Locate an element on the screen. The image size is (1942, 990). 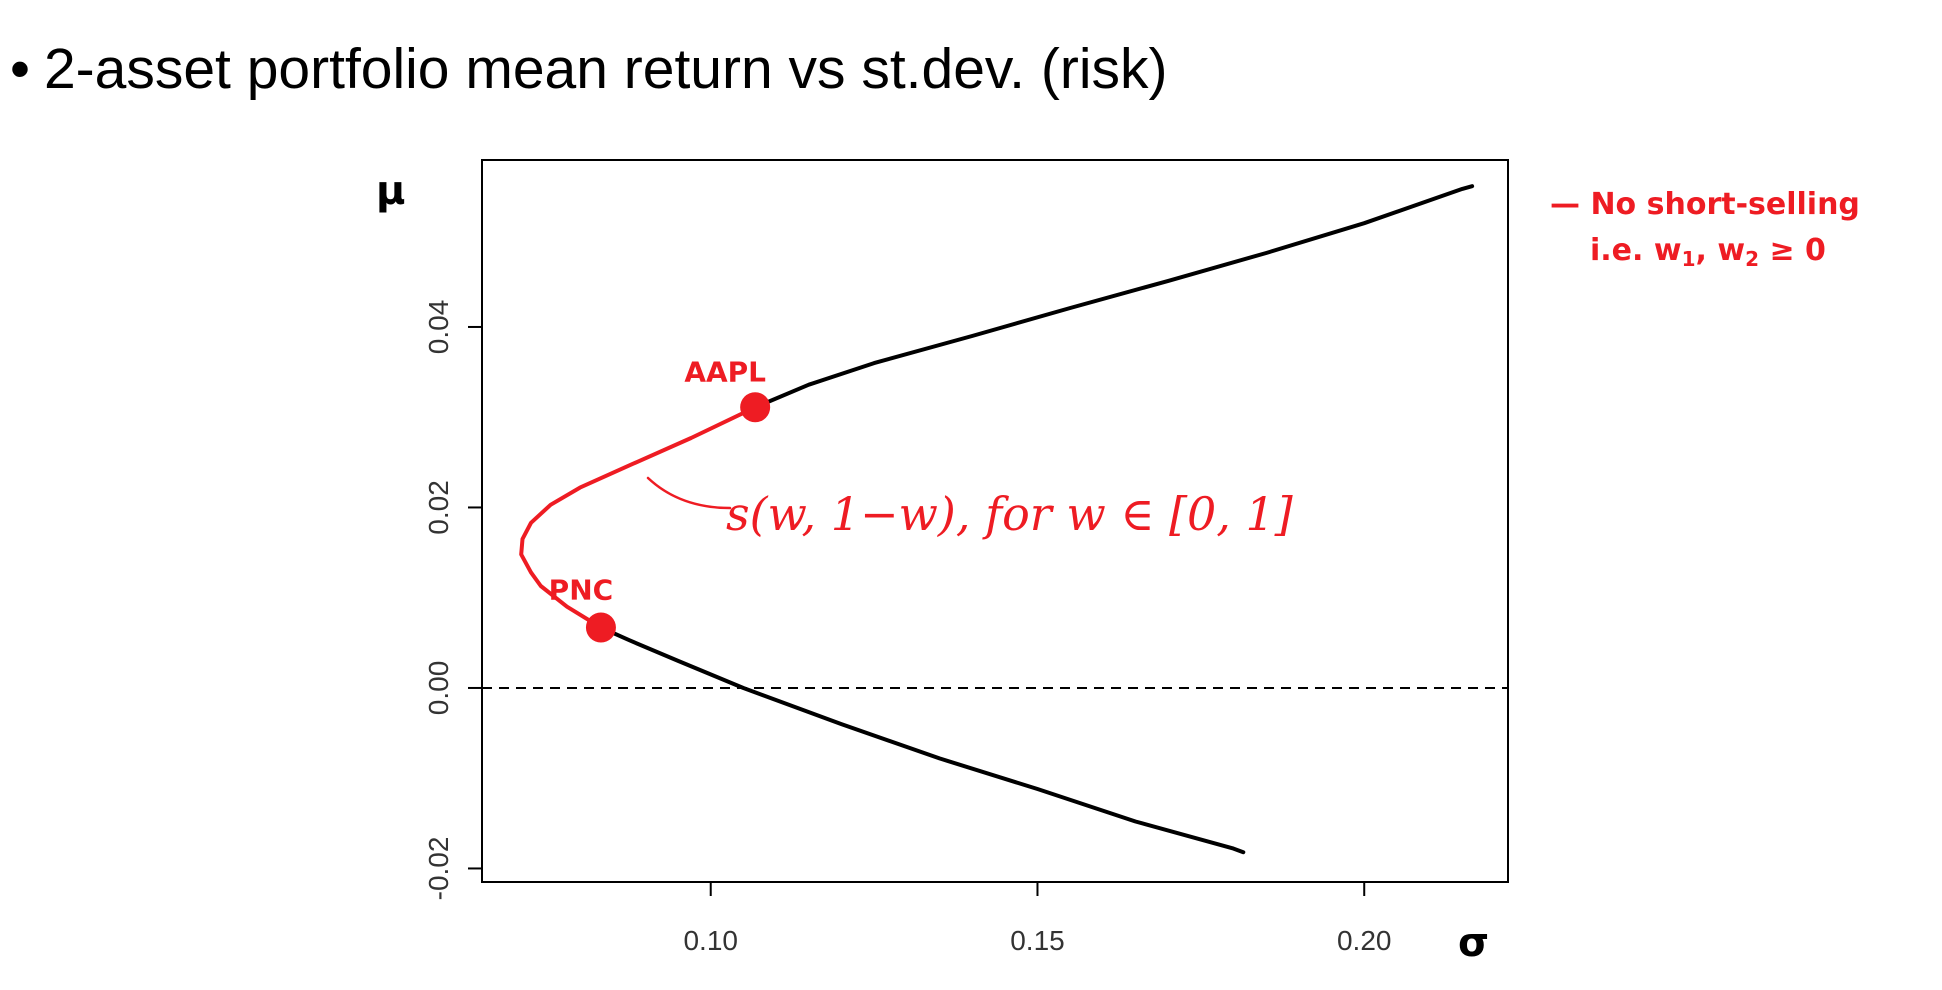
note-sub-2: 2 is located at coordinates (1752, 259).